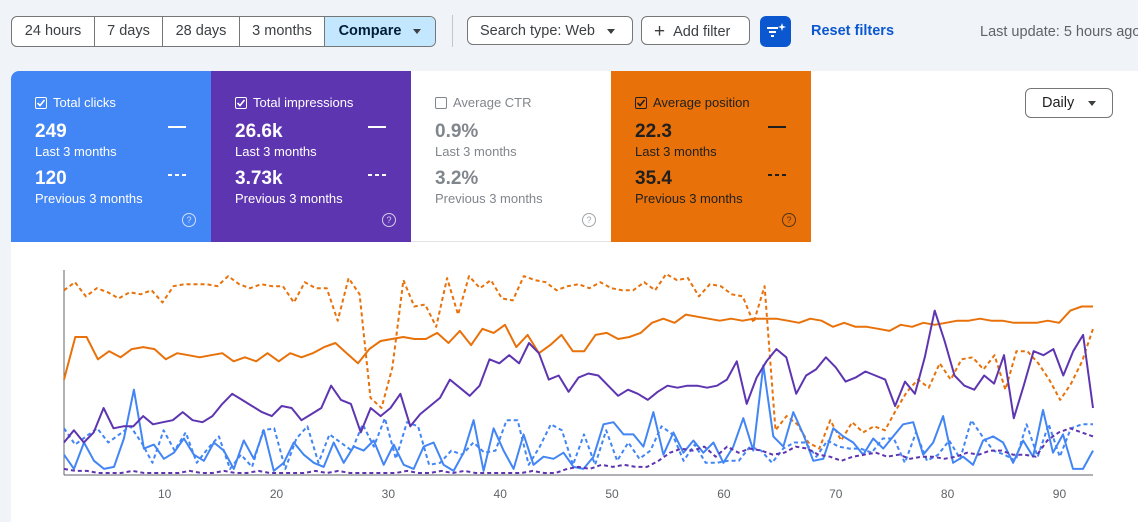  Describe the element at coordinates (201, 31) in the screenshot. I see `range-28-days: 28 days` at that location.